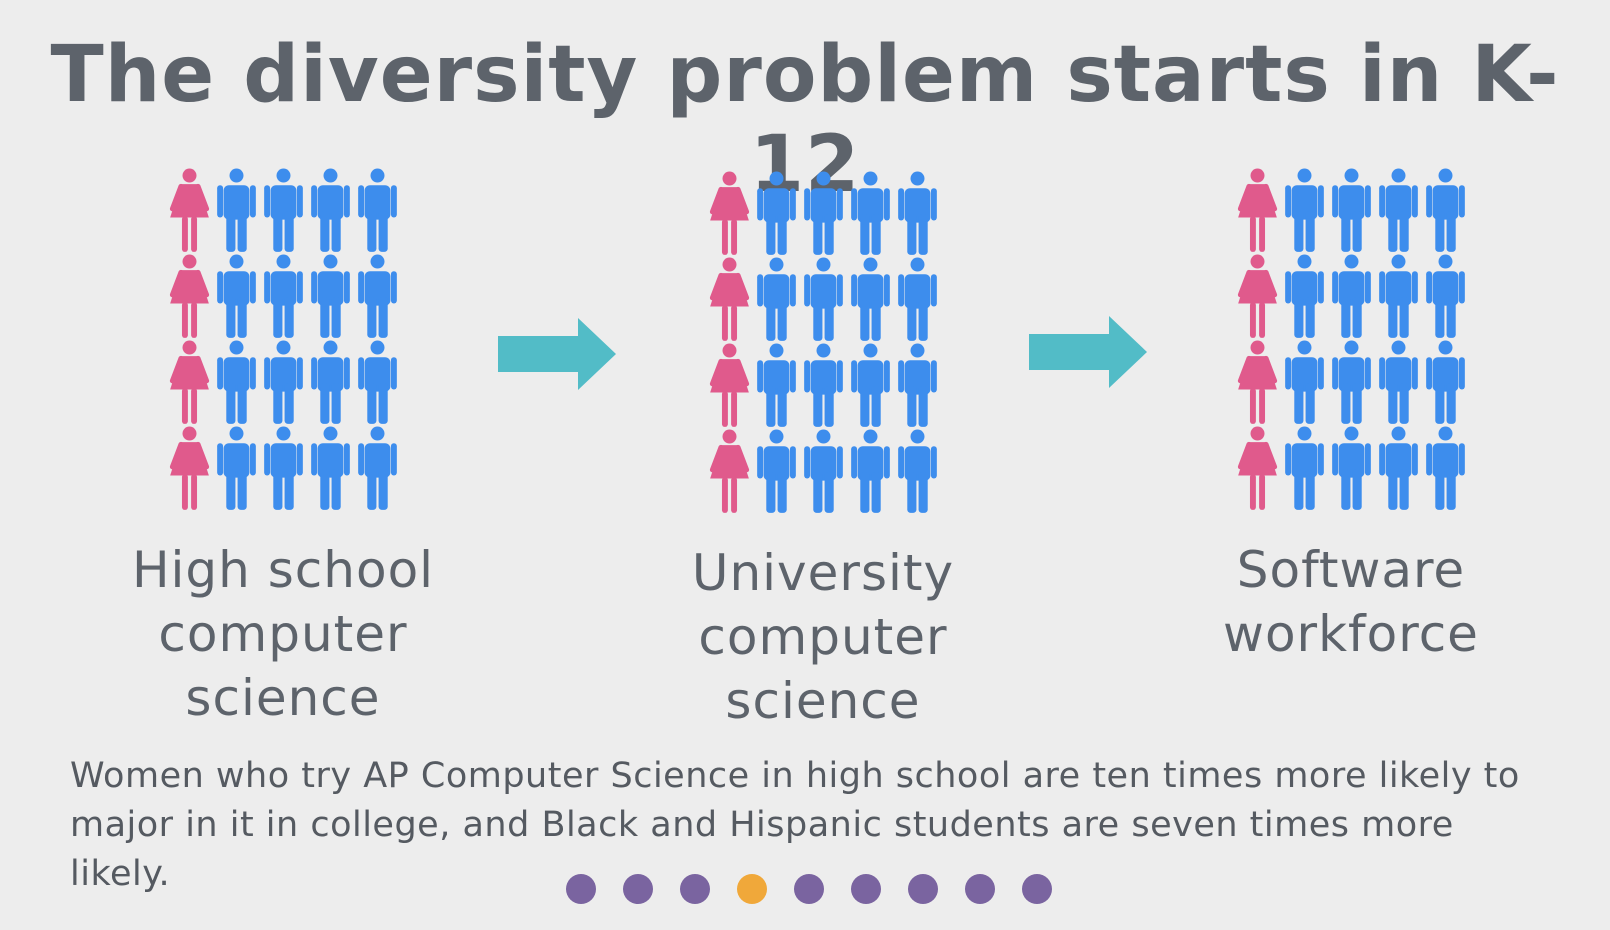 This screenshot has height=930, width=1610. What do you see at coordinates (1351, 602) in the screenshot?
I see `stage-label: Software workforce` at bounding box center [1351, 602].